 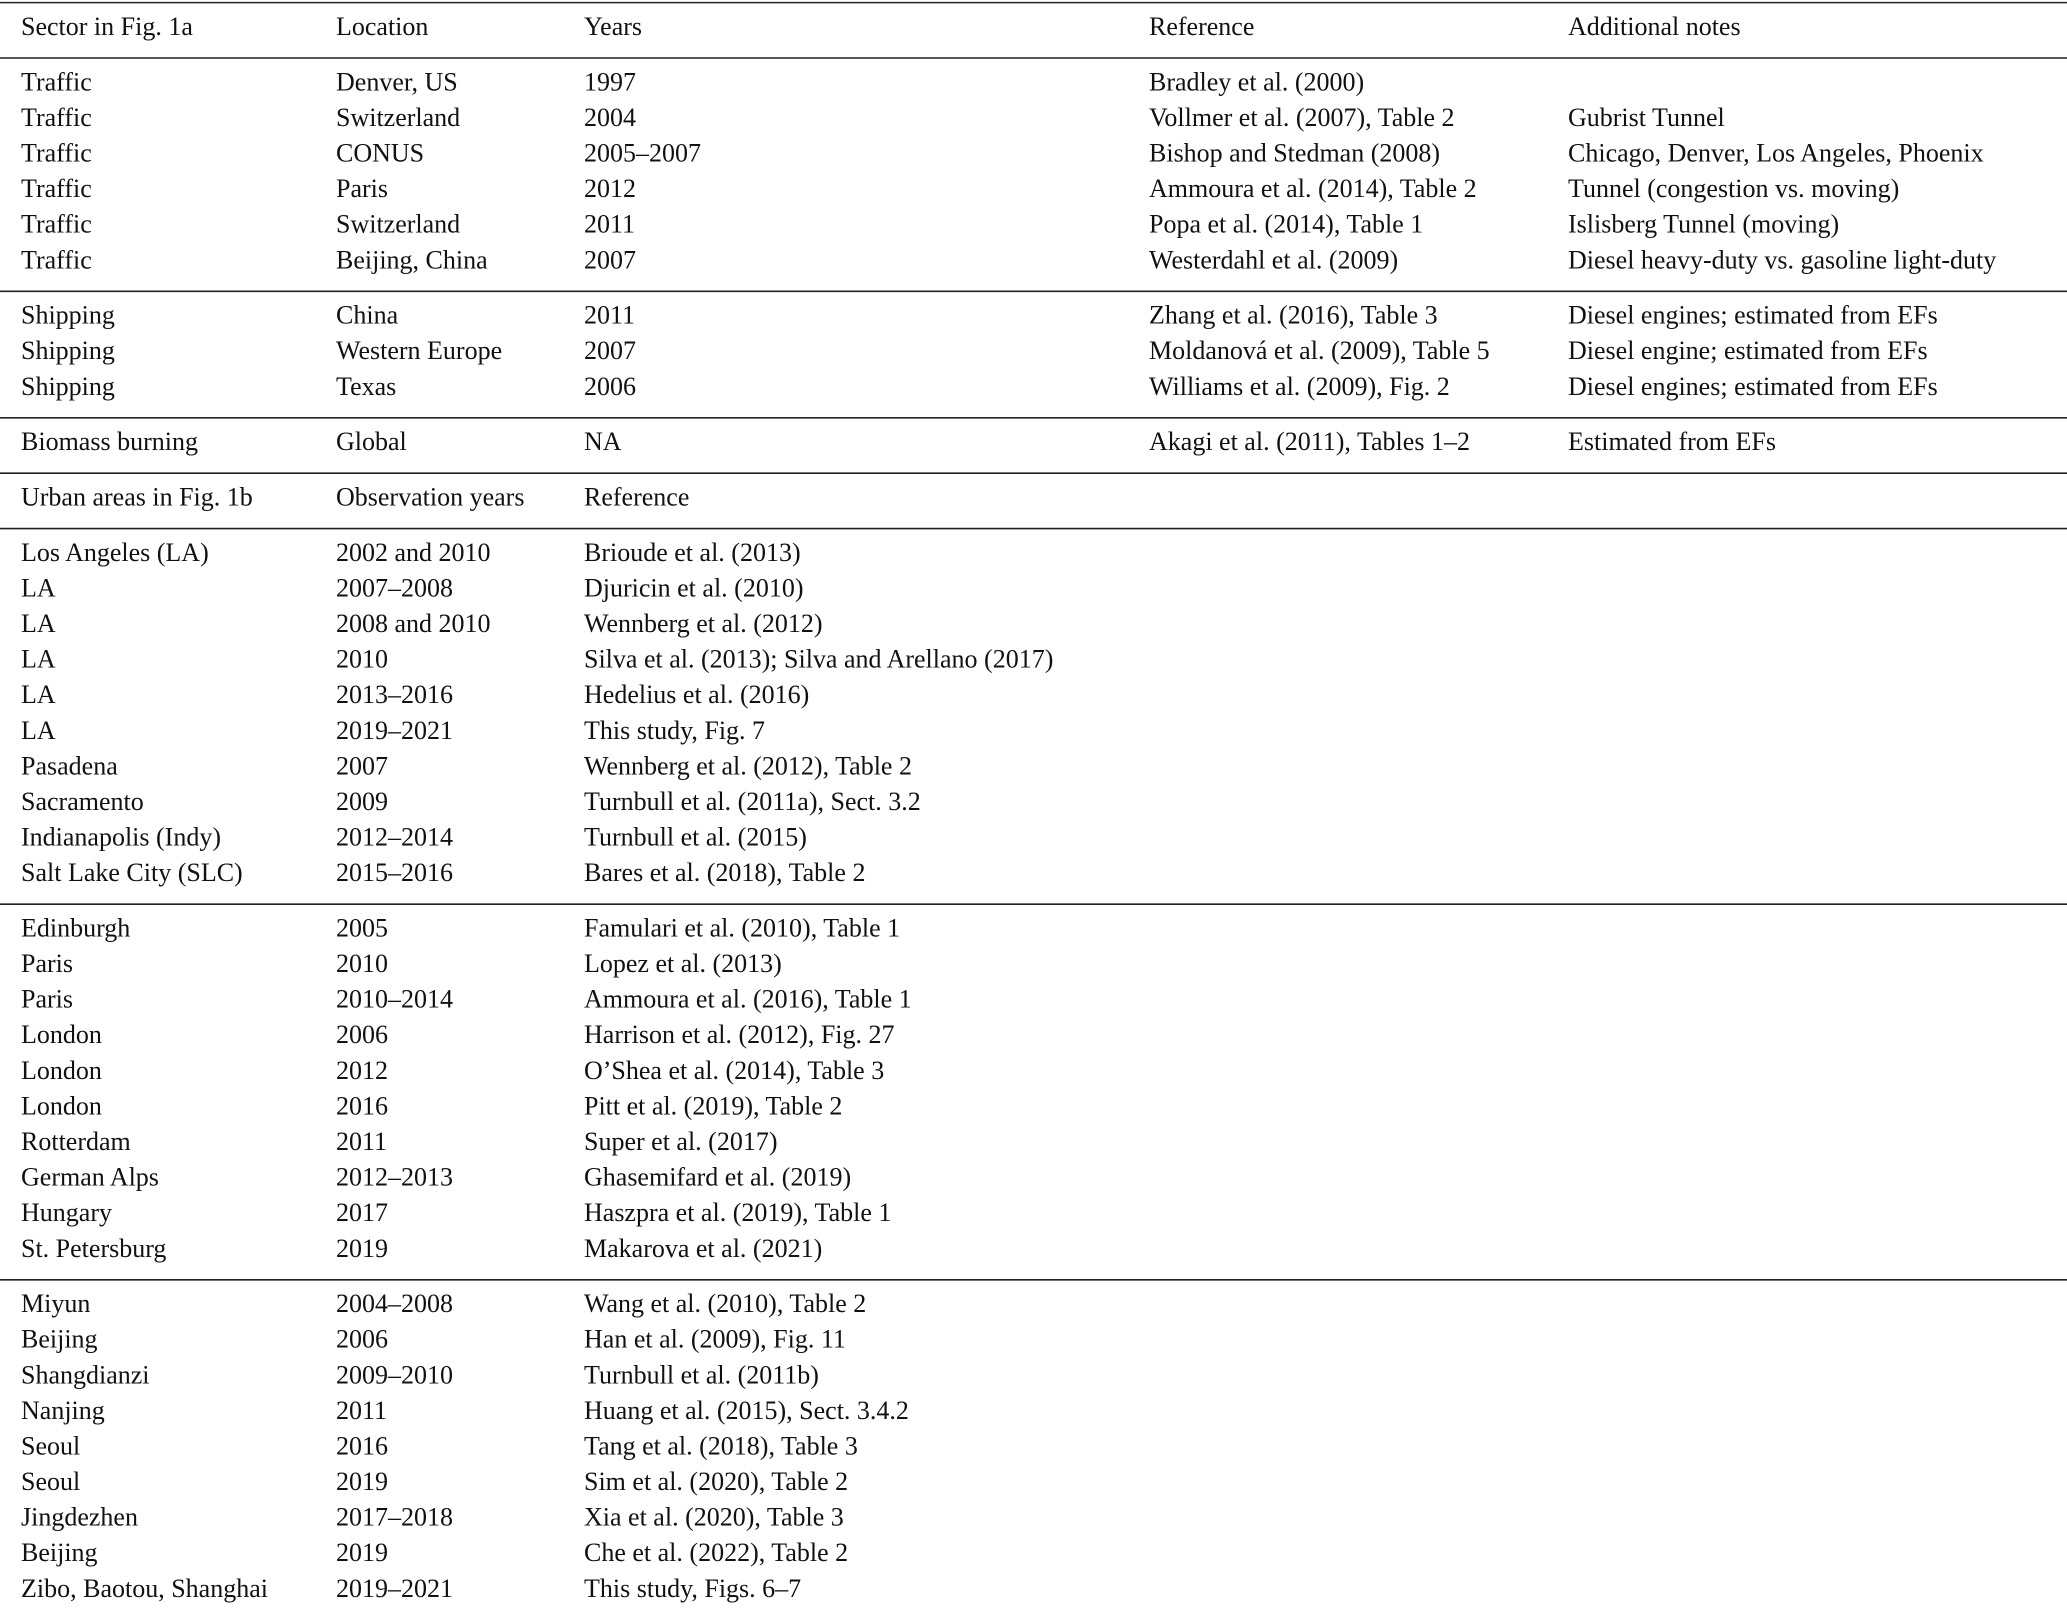 I want to click on table-cell: 2016, so click(x=362, y=1105).